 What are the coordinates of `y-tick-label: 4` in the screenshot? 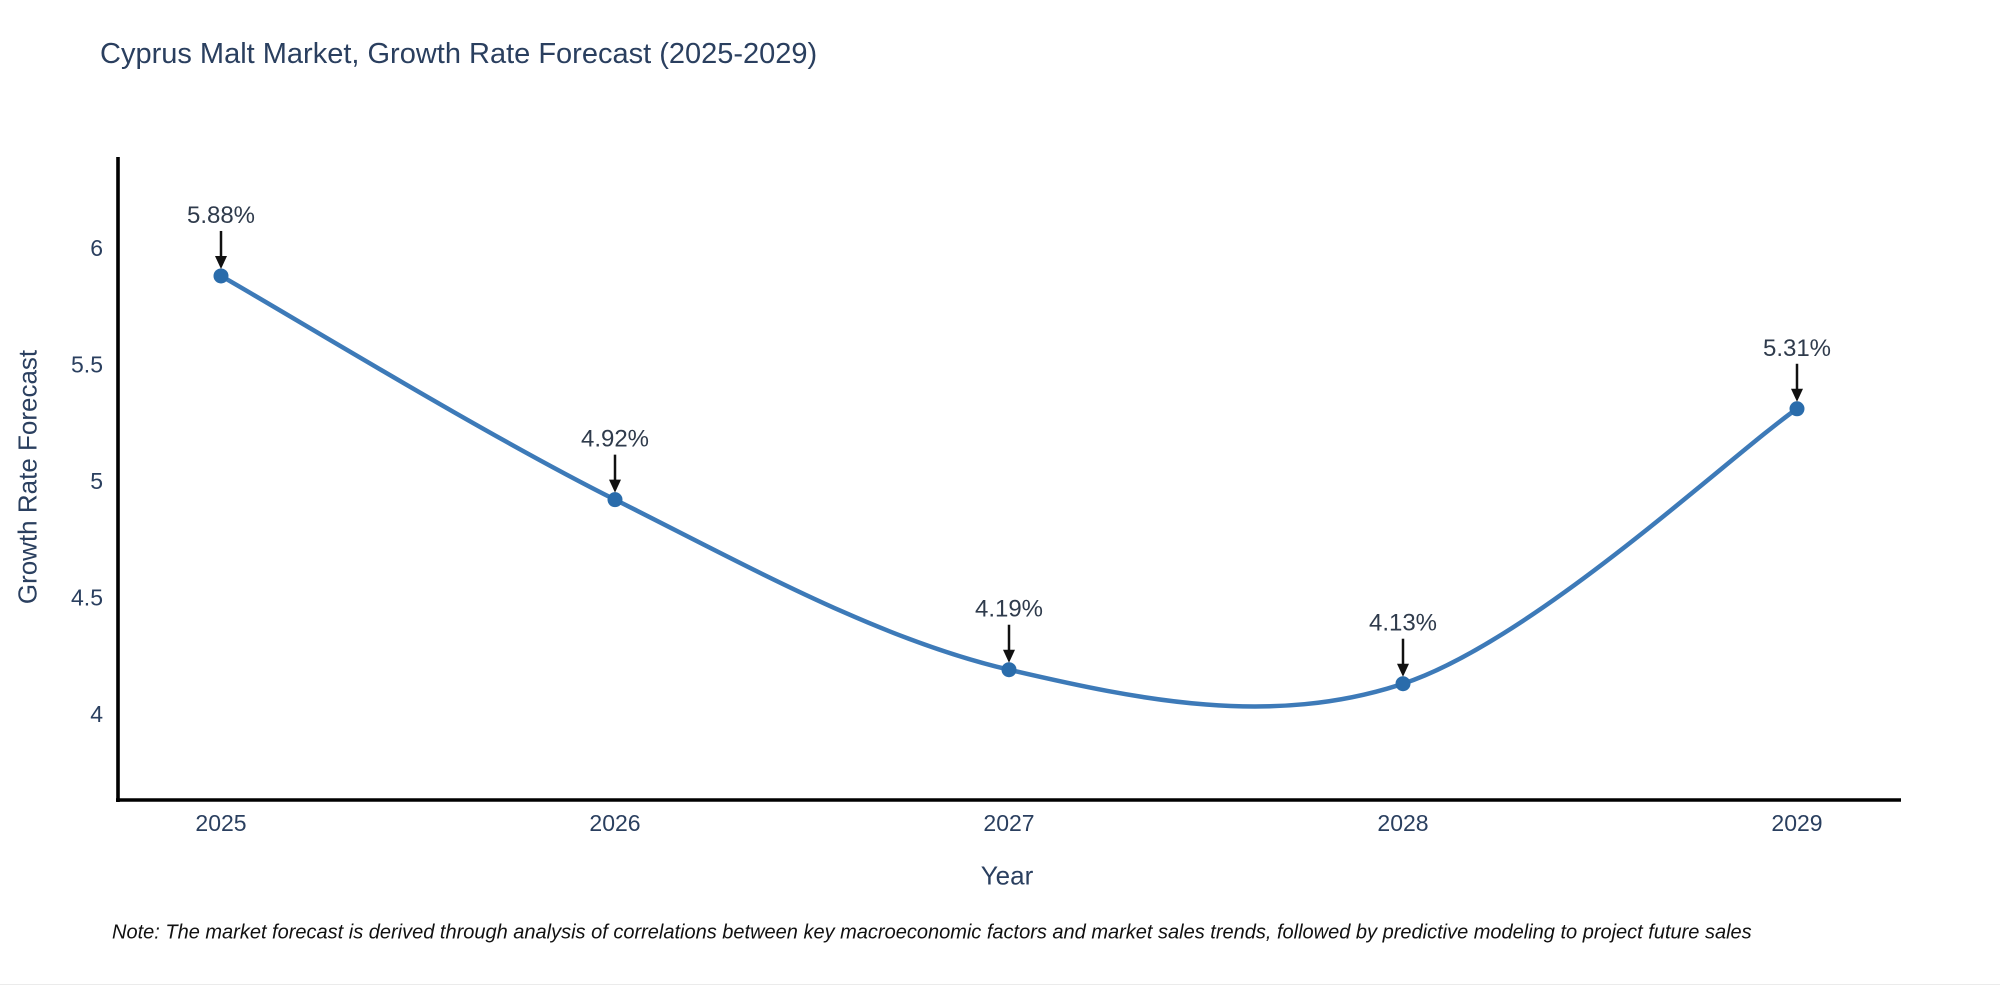 It's located at (96, 714).